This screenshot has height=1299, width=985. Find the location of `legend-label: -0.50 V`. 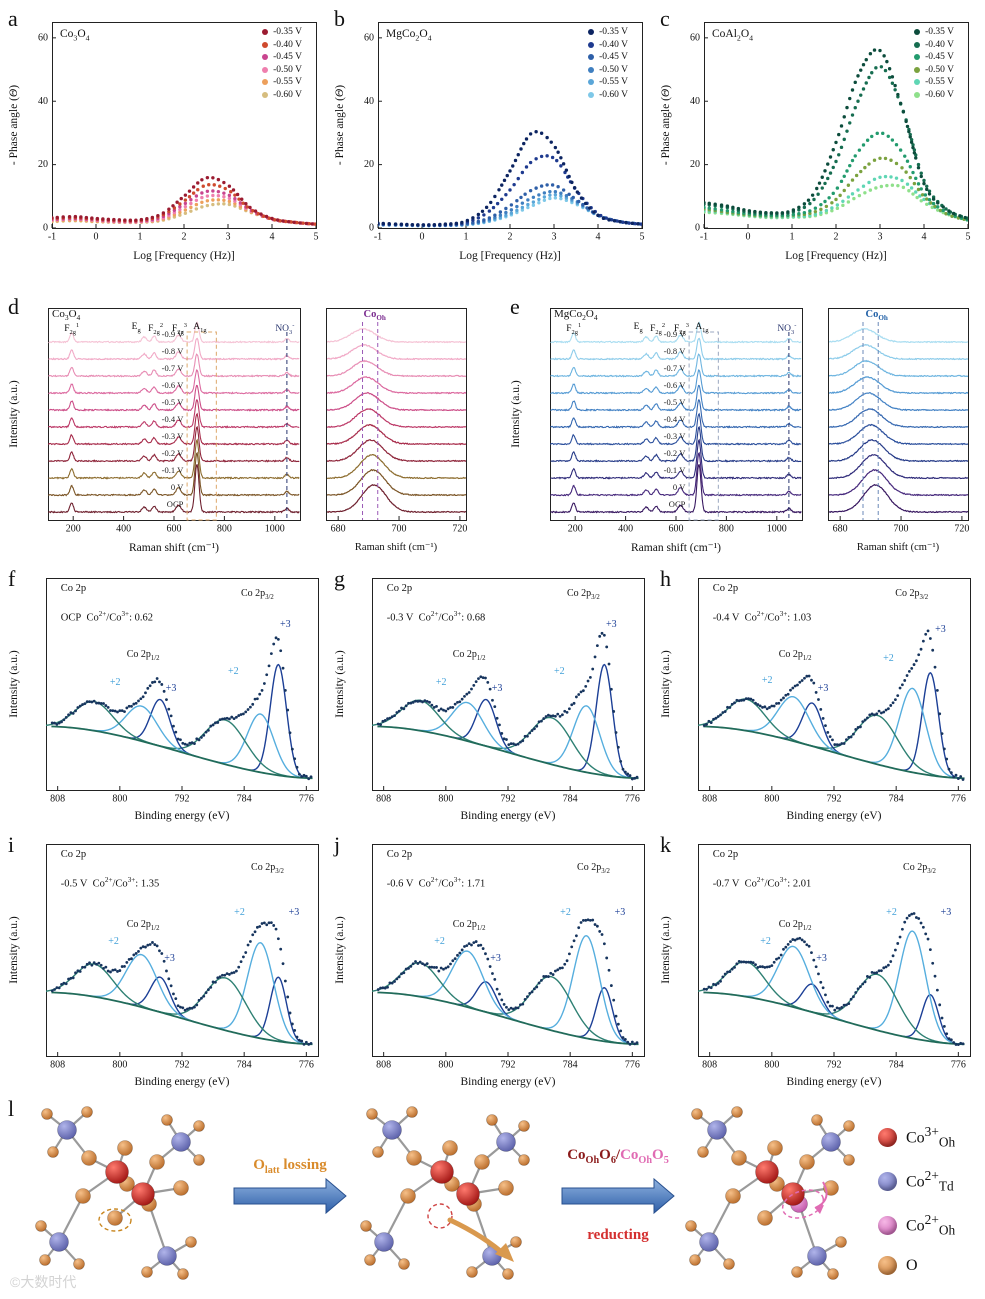

legend-label: -0.50 V is located at coordinates (613, 69).